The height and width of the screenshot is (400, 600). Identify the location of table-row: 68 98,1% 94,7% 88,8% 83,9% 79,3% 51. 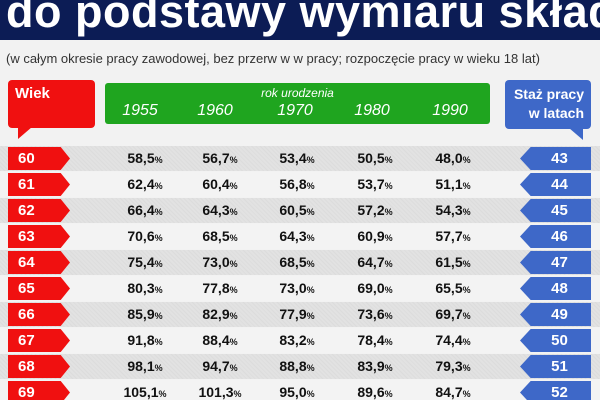
(300, 366).